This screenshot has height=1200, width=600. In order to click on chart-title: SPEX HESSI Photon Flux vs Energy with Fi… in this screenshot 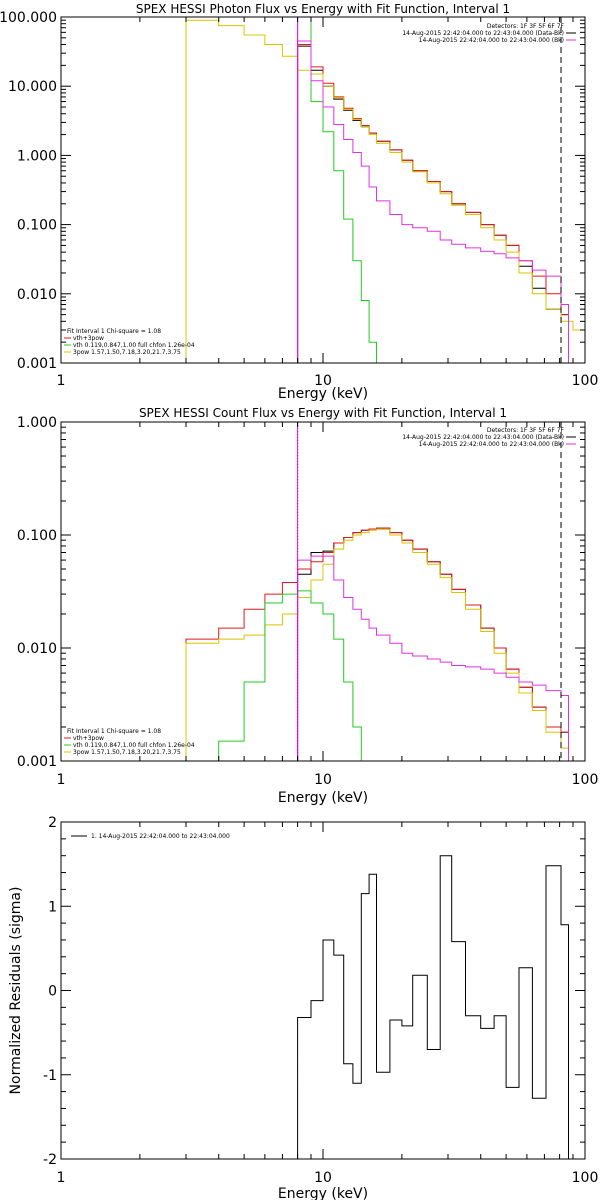, I will do `click(323, 9)`.